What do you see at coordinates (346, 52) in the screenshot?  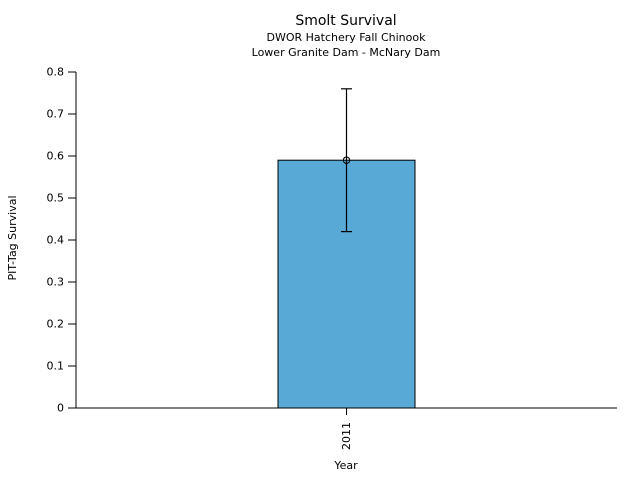 I see `chart-subtitle-line2: Lower Granite Dam - McNary Dam` at bounding box center [346, 52].